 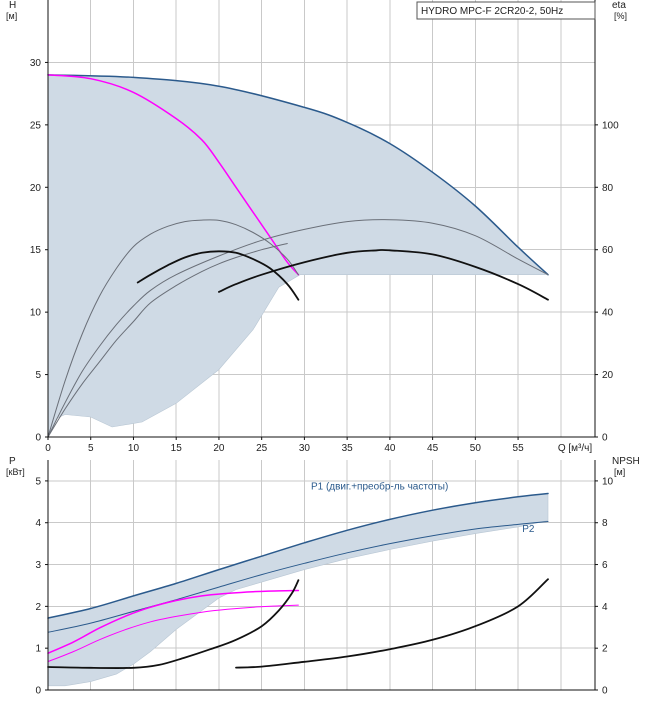 I want to click on title-box: HYDRO MPC-F 2CR20-2, 50Hz, so click(x=506, y=10).